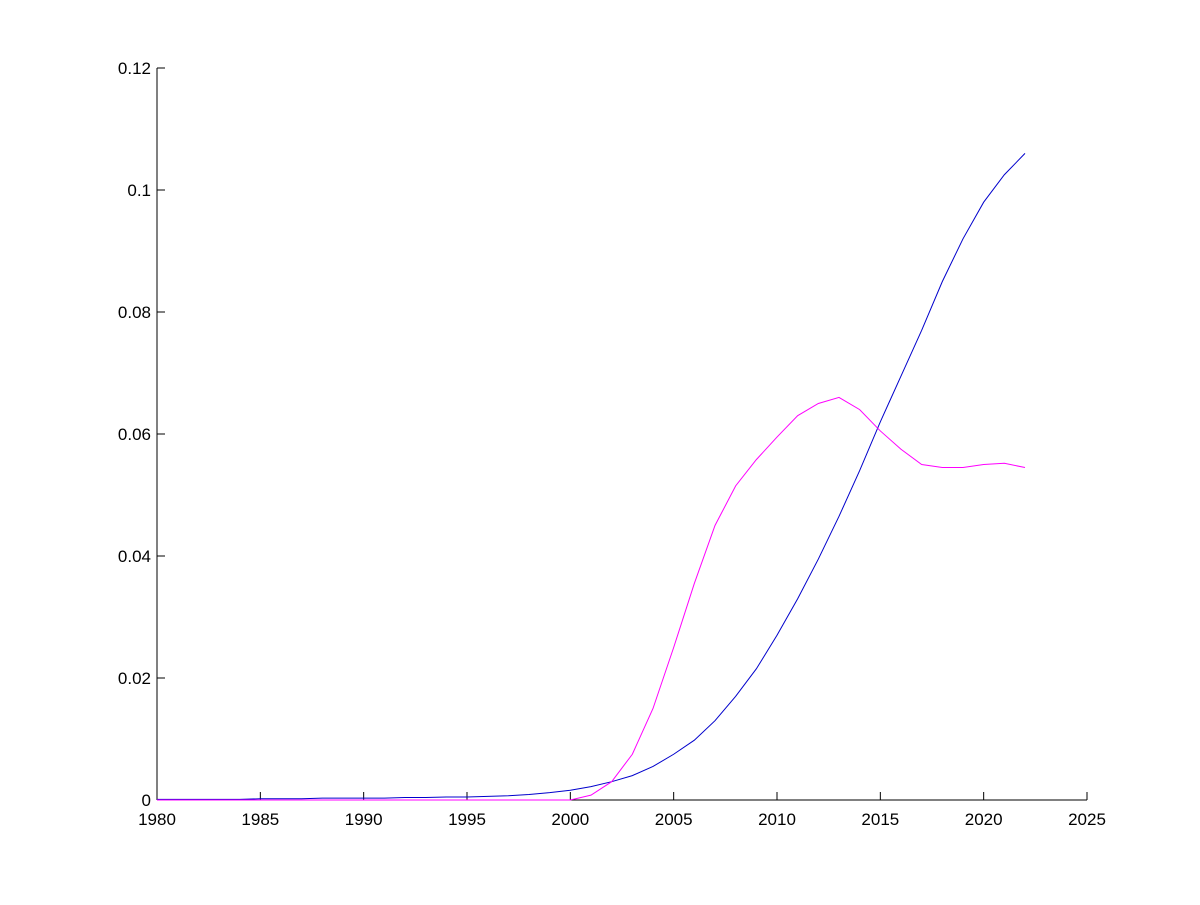 Image resolution: width=1200 pixels, height=905 pixels. I want to click on x-tick-label: 2020, so click(984, 819).